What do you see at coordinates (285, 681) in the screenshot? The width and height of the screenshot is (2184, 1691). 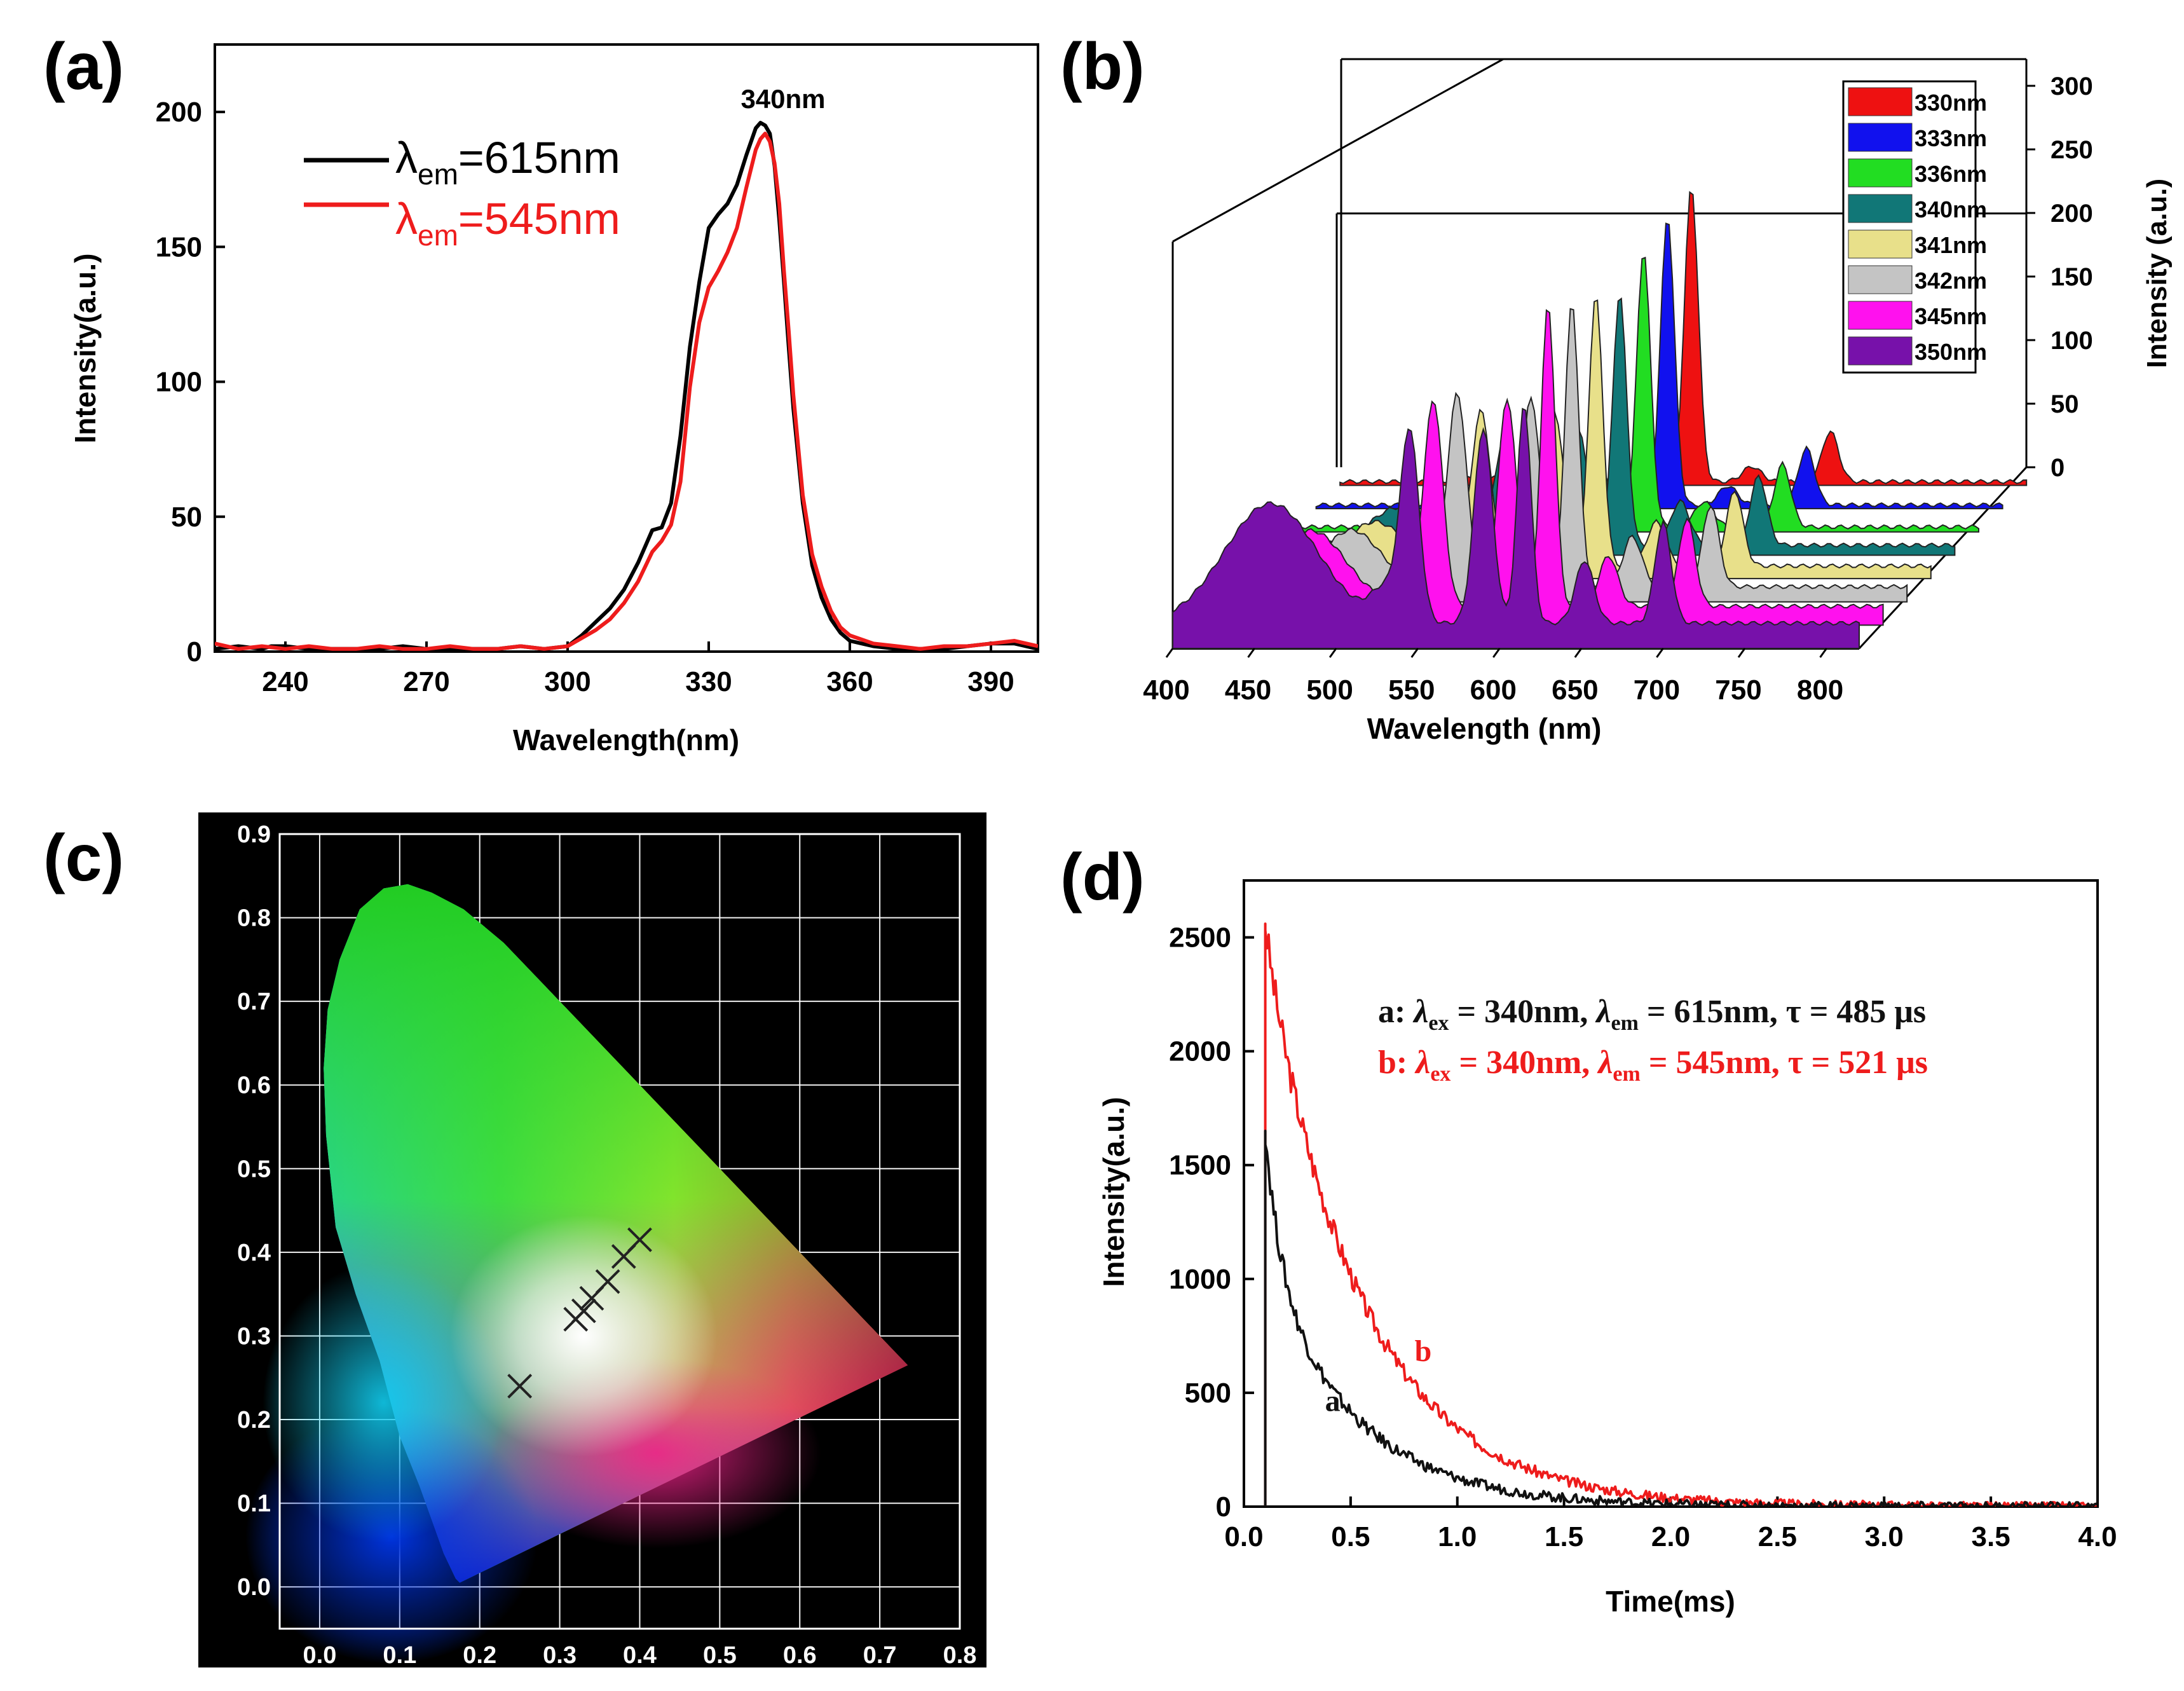 I see `x-tick-label-a: 240` at bounding box center [285, 681].